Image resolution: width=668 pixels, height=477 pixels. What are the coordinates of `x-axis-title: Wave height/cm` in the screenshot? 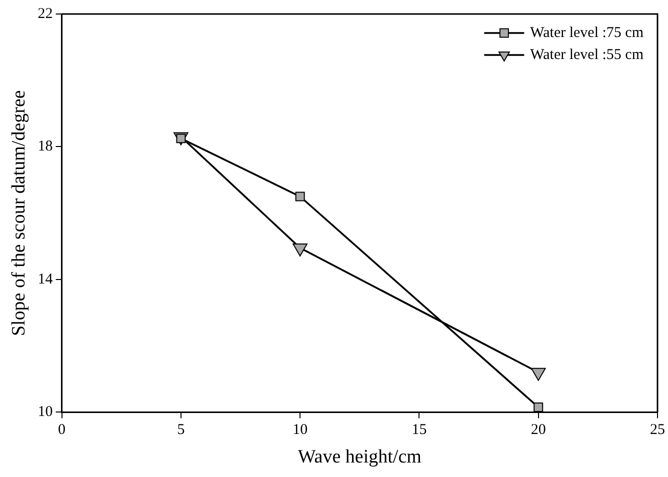 It's located at (360, 457).